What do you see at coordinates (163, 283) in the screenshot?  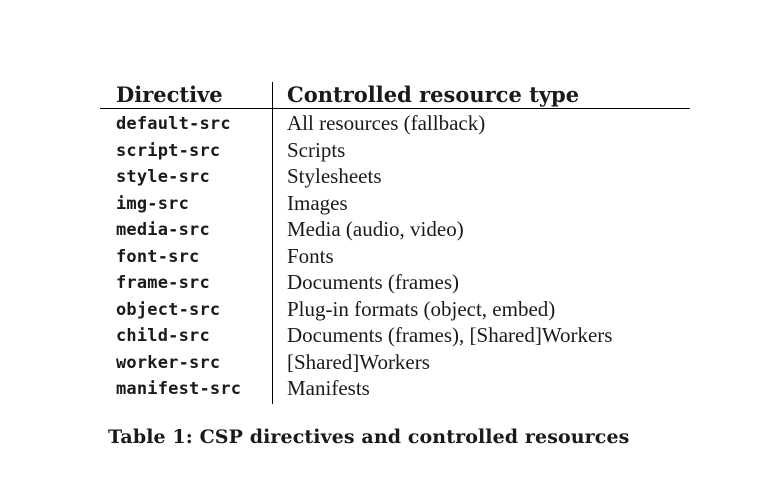 I see `directive-cell: frame-src` at bounding box center [163, 283].